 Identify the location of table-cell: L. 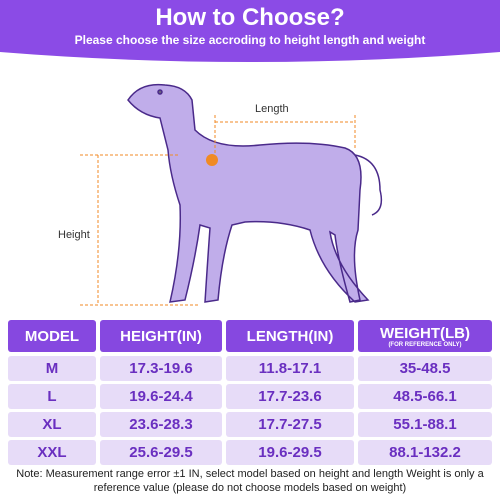
(52, 396).